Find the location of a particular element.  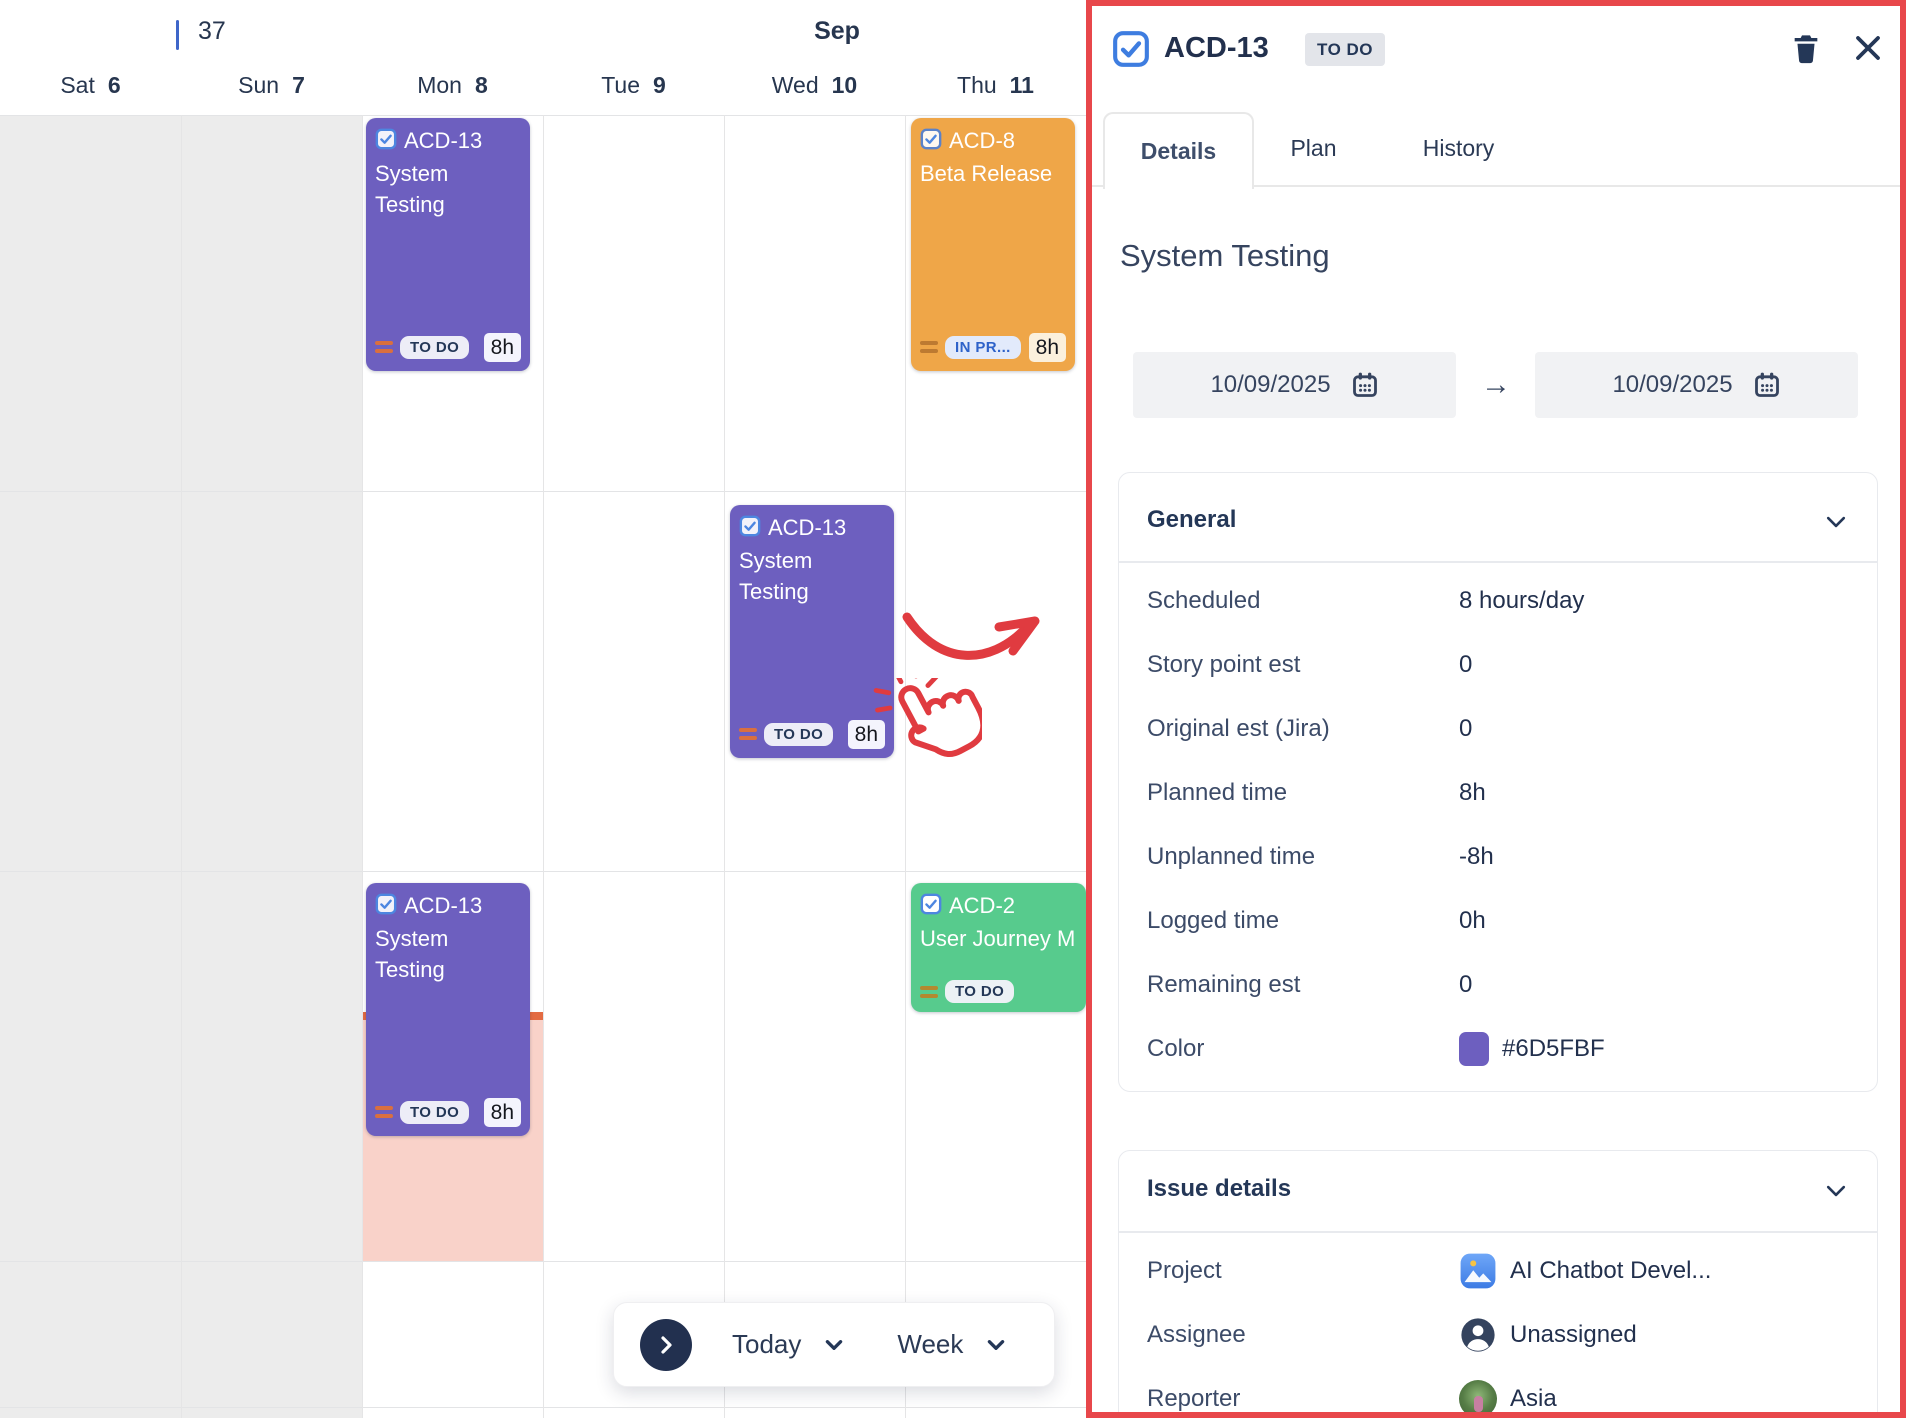

row-label: Unplanned time is located at coordinates (1231, 856).